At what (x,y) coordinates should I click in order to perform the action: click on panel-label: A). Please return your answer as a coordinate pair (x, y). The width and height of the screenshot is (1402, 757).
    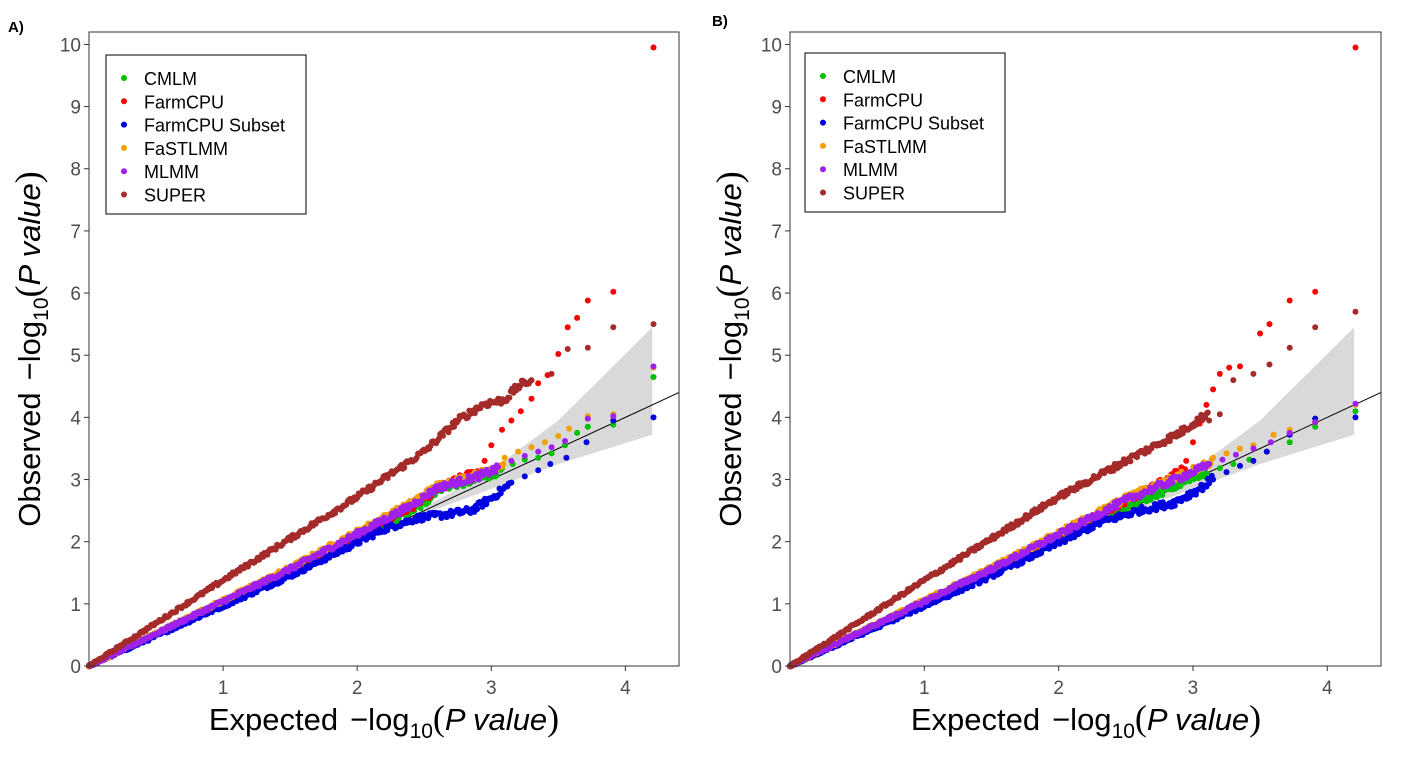
    Looking at the image, I should click on (16, 27).